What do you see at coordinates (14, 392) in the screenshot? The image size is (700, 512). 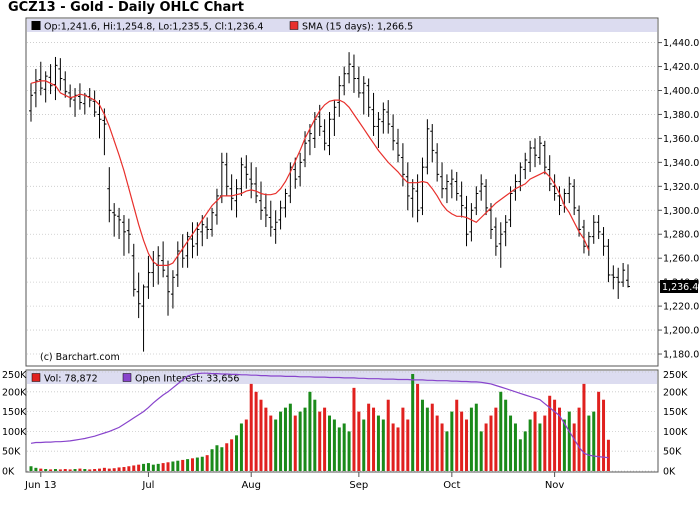 I see `volume-tick-label-left: 200K` at bounding box center [14, 392].